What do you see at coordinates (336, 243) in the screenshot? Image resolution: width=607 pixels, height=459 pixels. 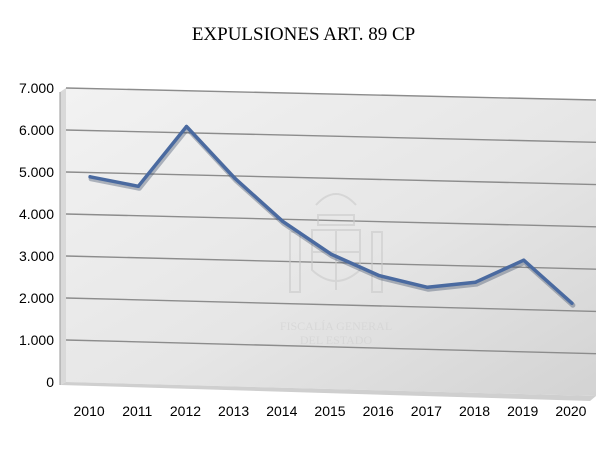 I see `coat-of-arms-icon` at bounding box center [336, 243].